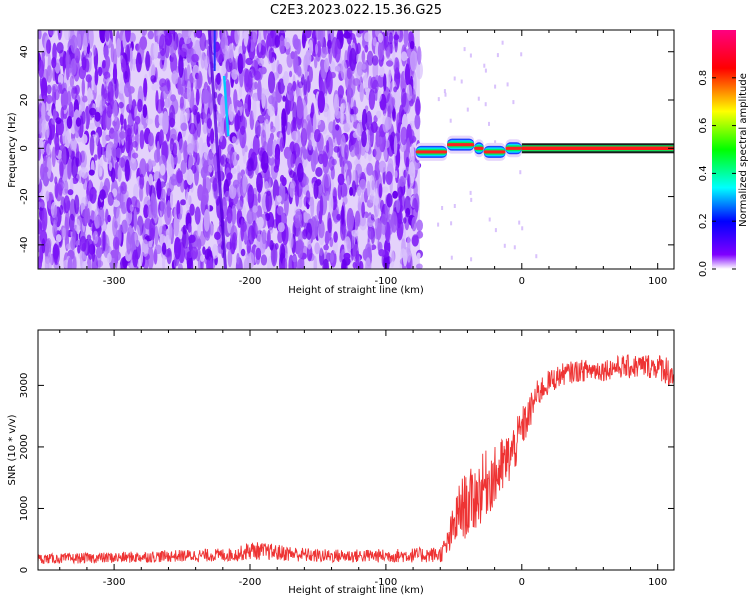 This screenshot has height=600, width=750. Describe the element at coordinates (356, 290) in the screenshot. I see `spectrogram-x-axis-label: Height of straight line (km)` at that location.